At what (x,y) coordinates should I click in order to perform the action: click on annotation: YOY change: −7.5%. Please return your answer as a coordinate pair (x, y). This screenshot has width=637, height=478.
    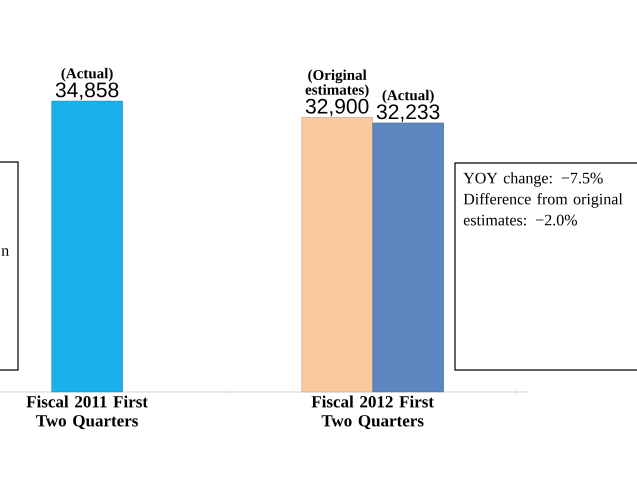
    Looking at the image, I should click on (533, 179).